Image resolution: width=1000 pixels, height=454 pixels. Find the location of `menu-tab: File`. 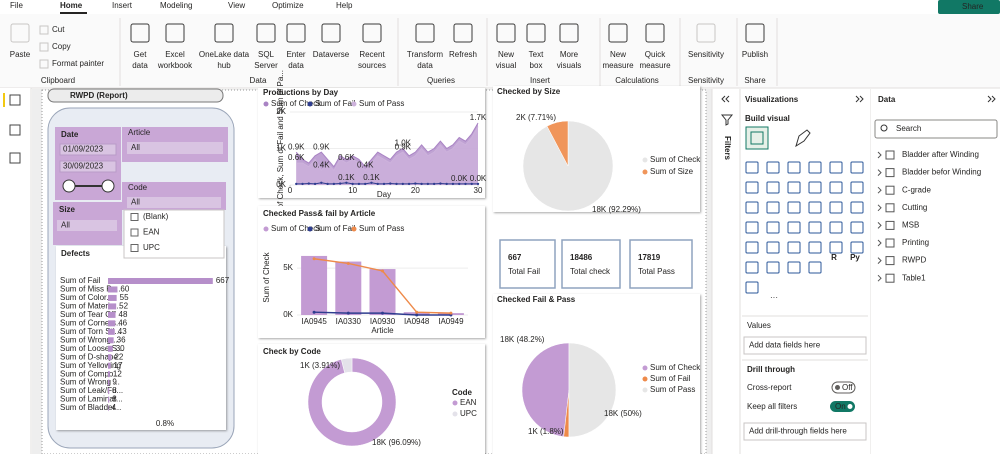

menu-tab: File is located at coordinates (16, 5).